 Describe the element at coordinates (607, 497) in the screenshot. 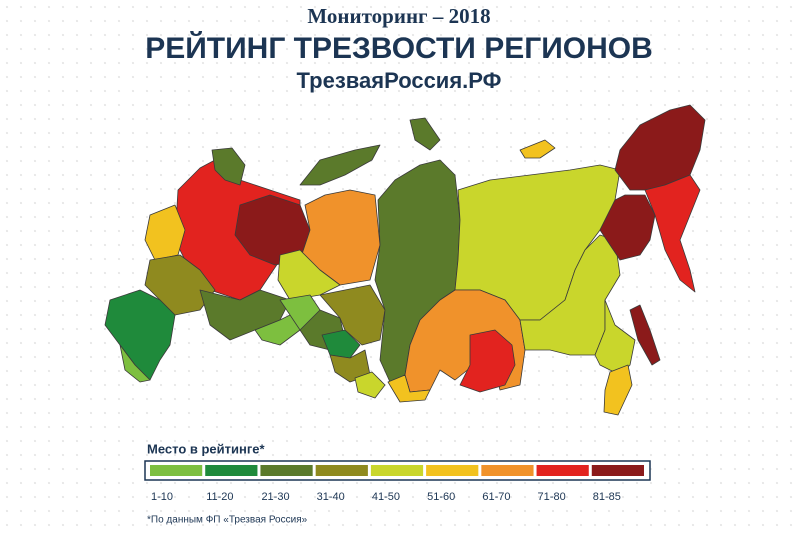

I see `legend-label: 81-85` at that location.